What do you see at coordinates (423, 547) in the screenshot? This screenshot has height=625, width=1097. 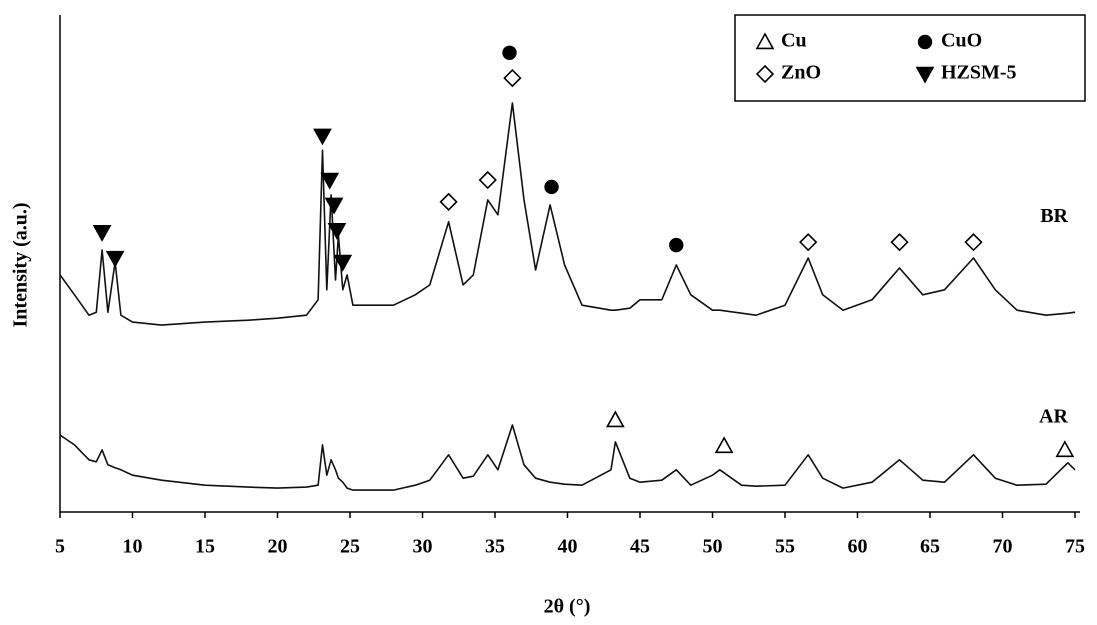 I see `x-tick-label: 30` at bounding box center [423, 547].